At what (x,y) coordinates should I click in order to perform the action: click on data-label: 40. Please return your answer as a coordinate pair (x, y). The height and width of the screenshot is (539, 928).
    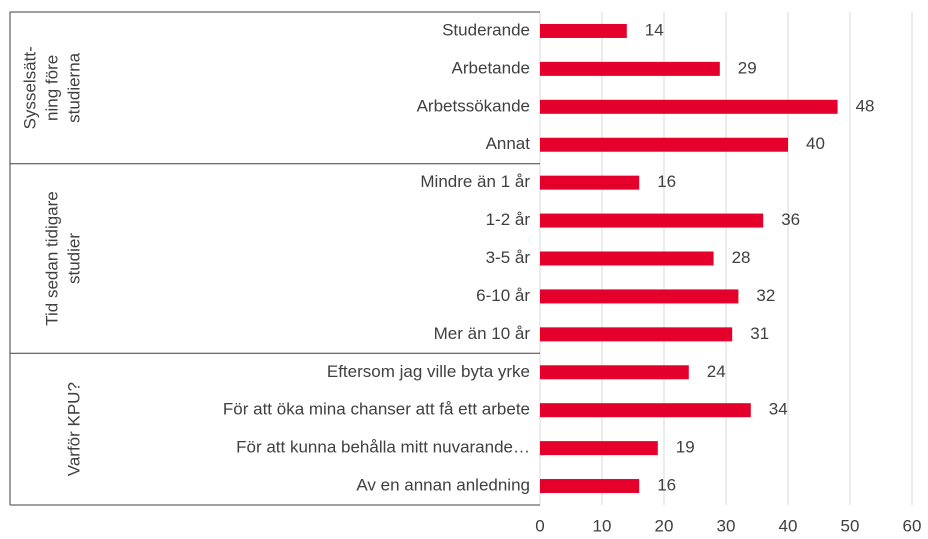
    Looking at the image, I should click on (815, 143).